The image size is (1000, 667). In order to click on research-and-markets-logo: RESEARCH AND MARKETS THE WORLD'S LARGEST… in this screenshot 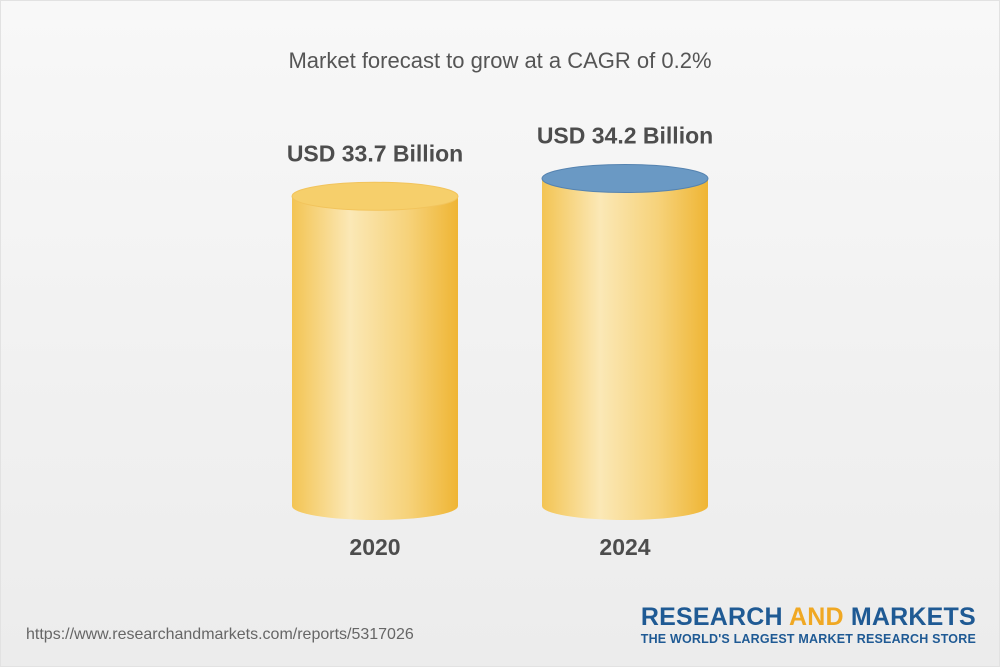, I will do `click(808, 625)`.